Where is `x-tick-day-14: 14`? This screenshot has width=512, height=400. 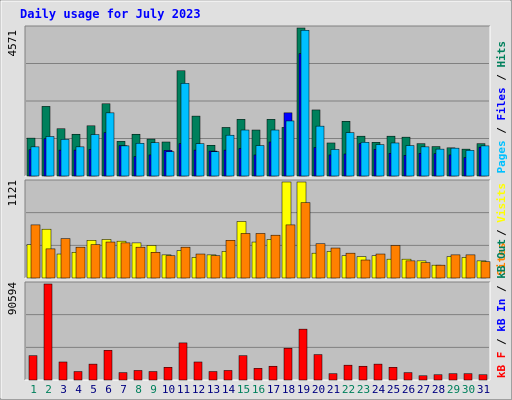
x-tick-day-14: 14 is located at coordinates (229, 389).